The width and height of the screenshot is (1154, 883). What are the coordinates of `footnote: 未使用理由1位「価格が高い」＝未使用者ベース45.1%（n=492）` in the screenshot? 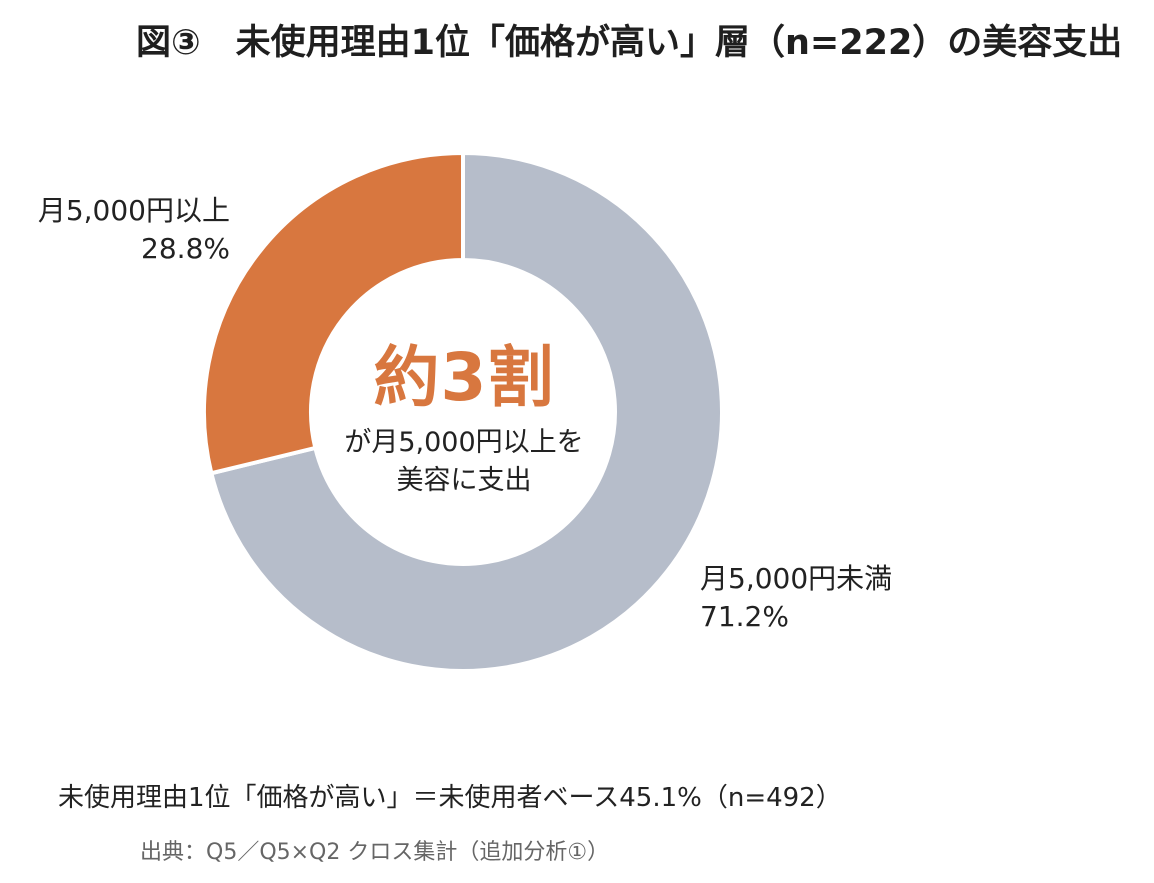 It's located at (450, 798).